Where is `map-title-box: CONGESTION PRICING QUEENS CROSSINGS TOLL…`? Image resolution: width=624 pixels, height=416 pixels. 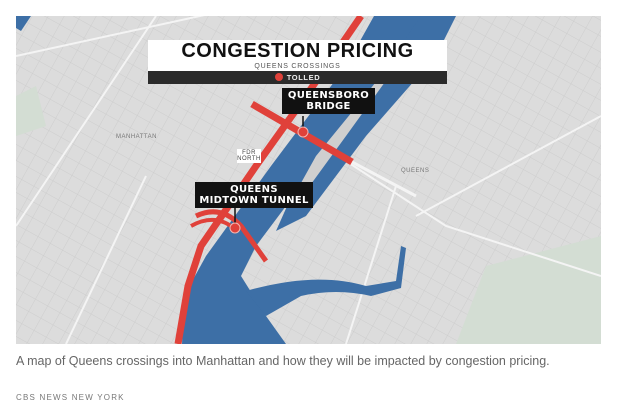
map-title-box: CONGESTION PRICING QUEENS CROSSINGS TOLL… is located at coordinates (297, 62).